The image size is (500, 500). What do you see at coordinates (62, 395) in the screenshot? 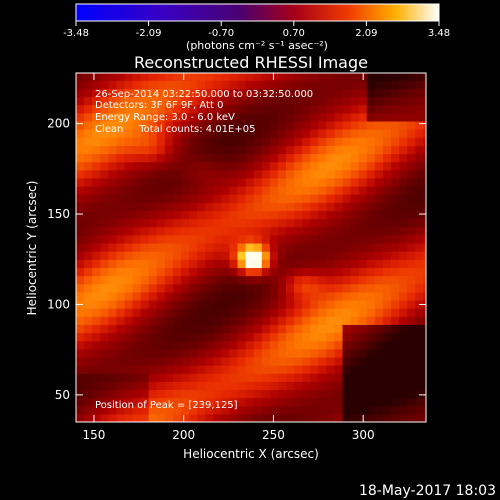
I see `y-tick-label: 50` at bounding box center [62, 395].